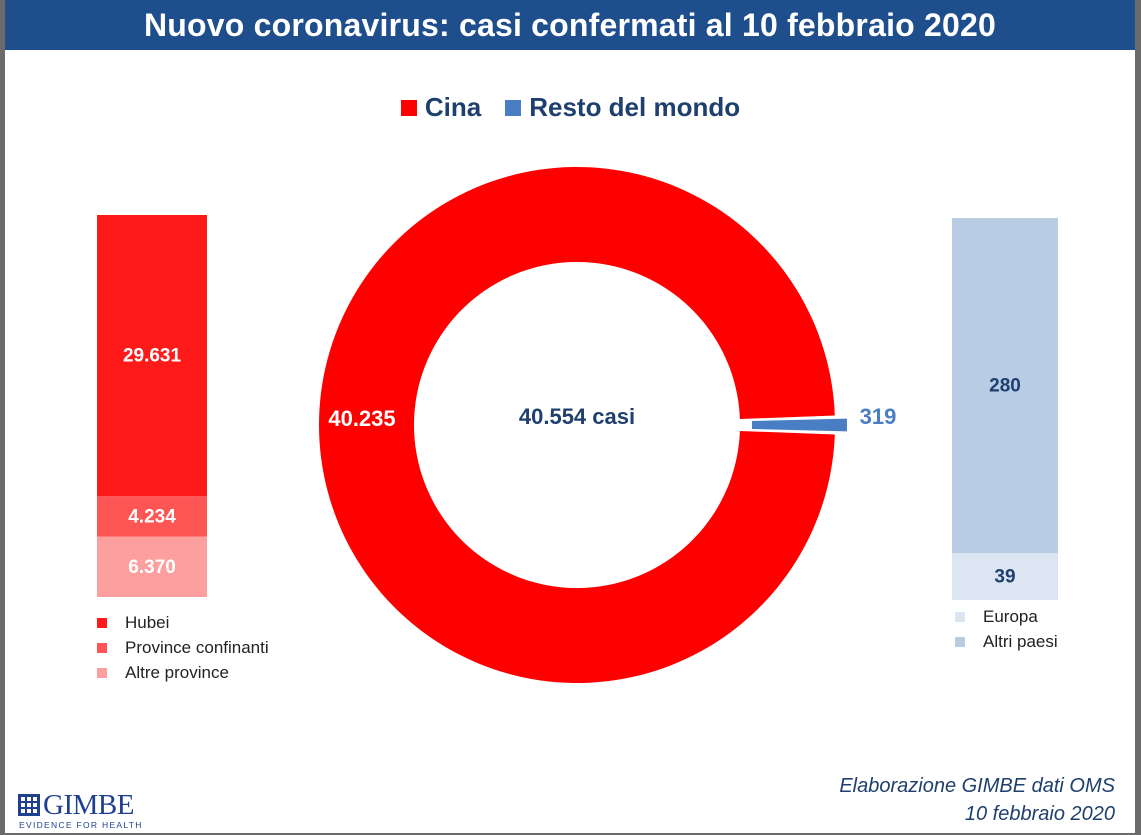 This screenshot has width=1141, height=835. I want to click on legend-swatch-hubei, so click(102, 622).